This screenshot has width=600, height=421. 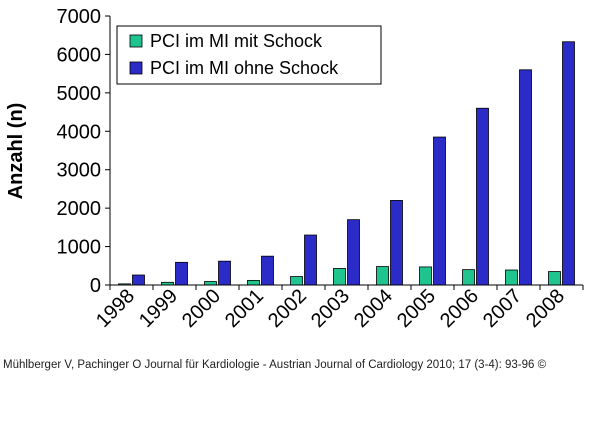 I want to click on y-axis-label: Anzahl (n), so click(x=16, y=151).